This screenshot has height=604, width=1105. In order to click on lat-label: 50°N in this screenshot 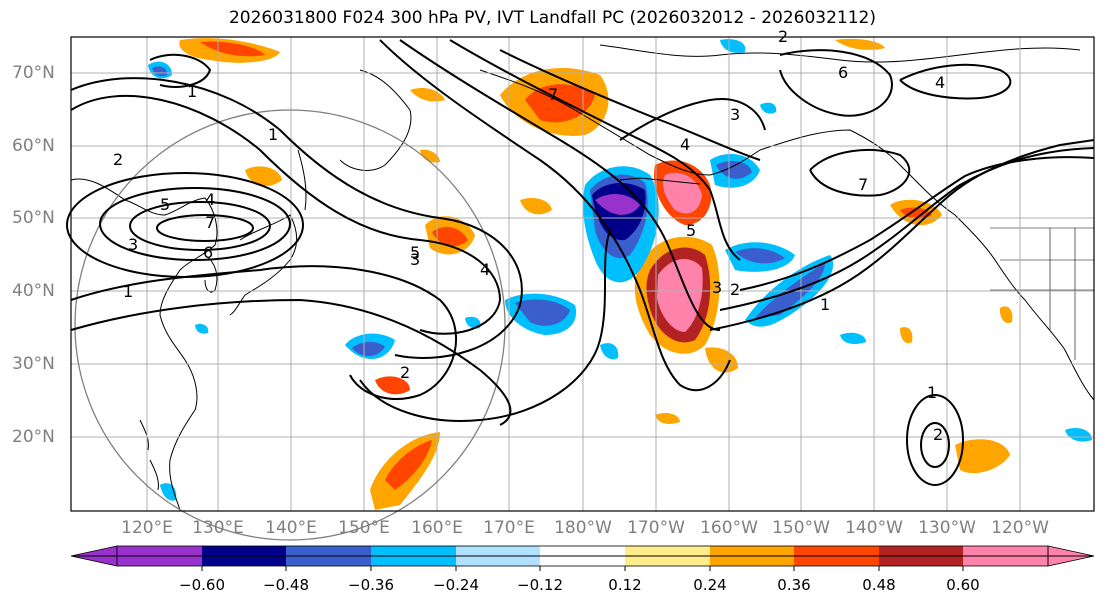, I will do `click(33, 218)`.